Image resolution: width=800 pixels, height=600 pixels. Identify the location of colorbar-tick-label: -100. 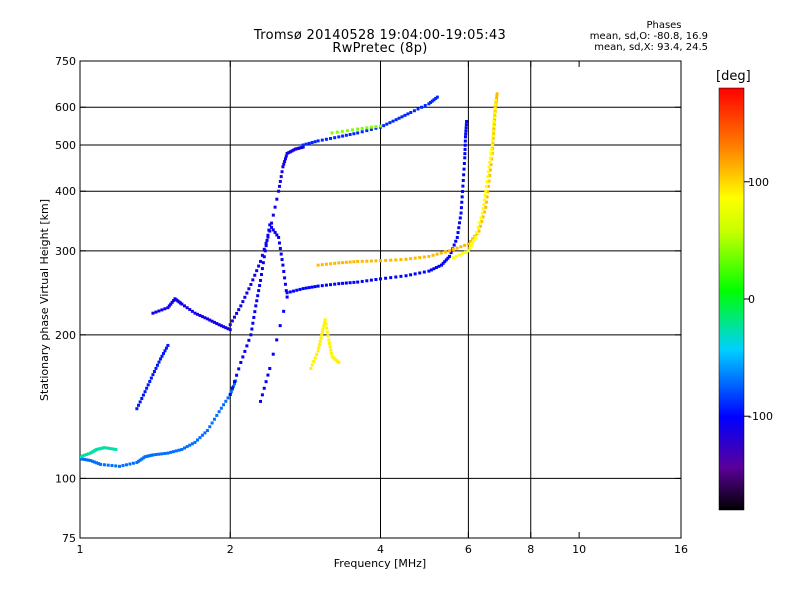
(760, 416).